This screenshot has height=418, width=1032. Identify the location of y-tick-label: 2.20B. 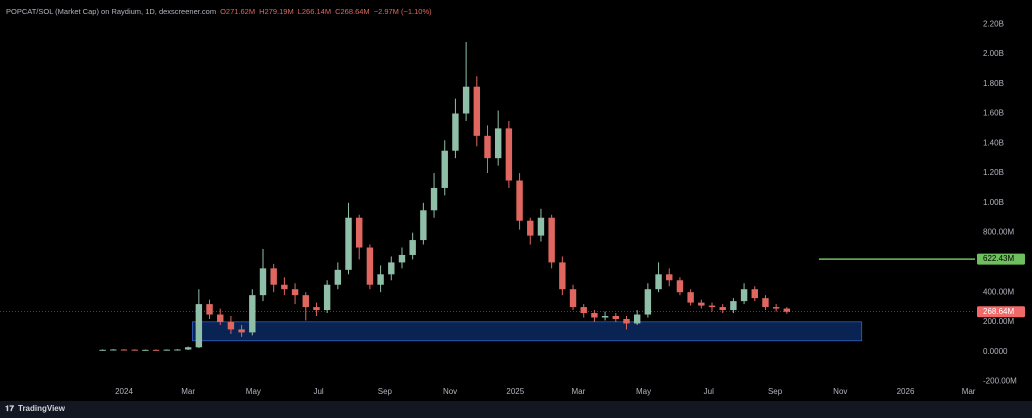
(993, 23).